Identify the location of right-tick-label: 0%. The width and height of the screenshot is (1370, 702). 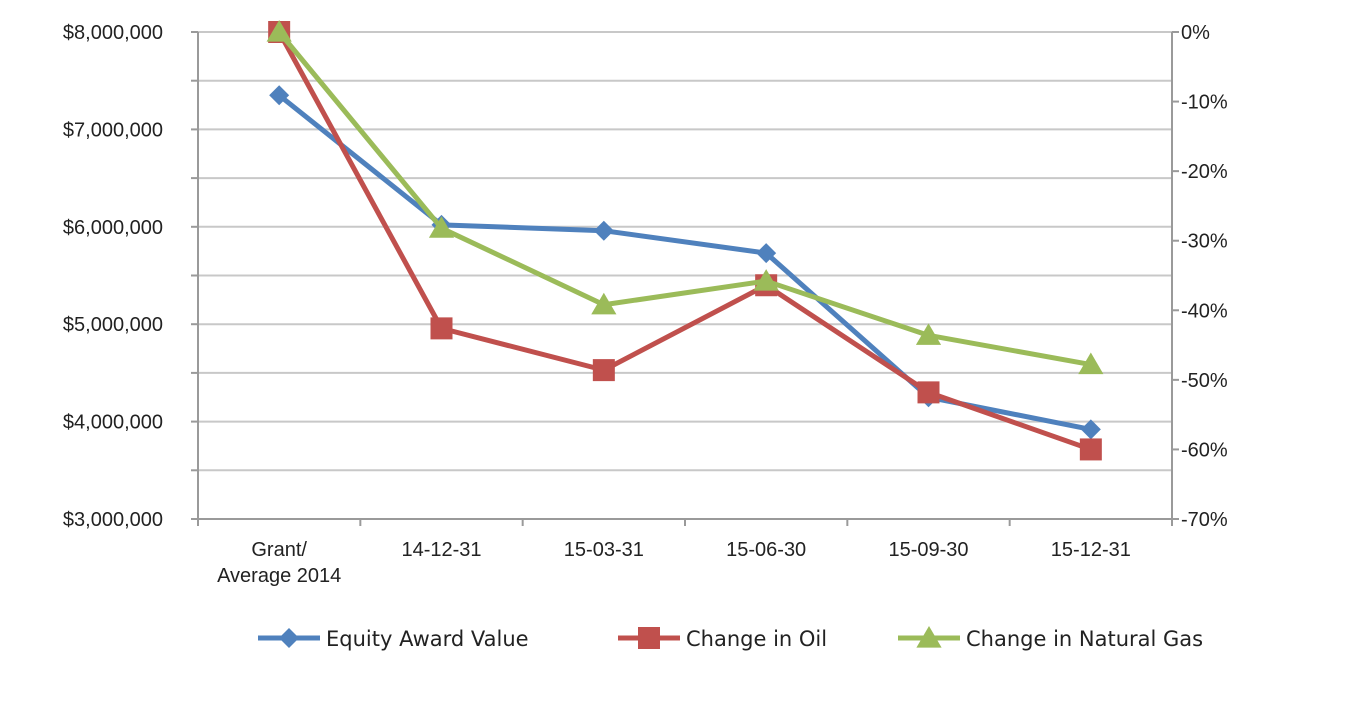
(1195, 33).